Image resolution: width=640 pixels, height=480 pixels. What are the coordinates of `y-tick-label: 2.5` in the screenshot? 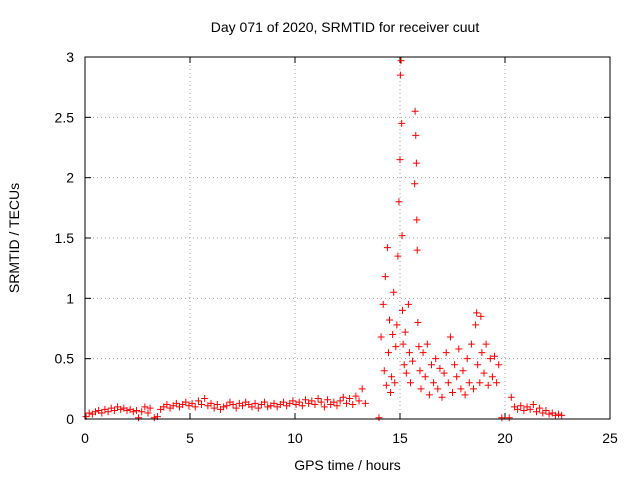 It's located at (65, 117).